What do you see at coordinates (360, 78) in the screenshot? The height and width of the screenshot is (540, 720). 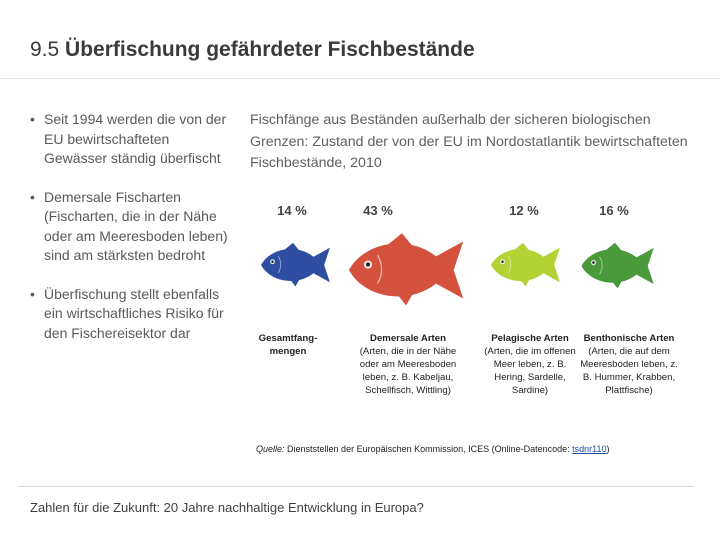 I see `title-divider` at bounding box center [360, 78].